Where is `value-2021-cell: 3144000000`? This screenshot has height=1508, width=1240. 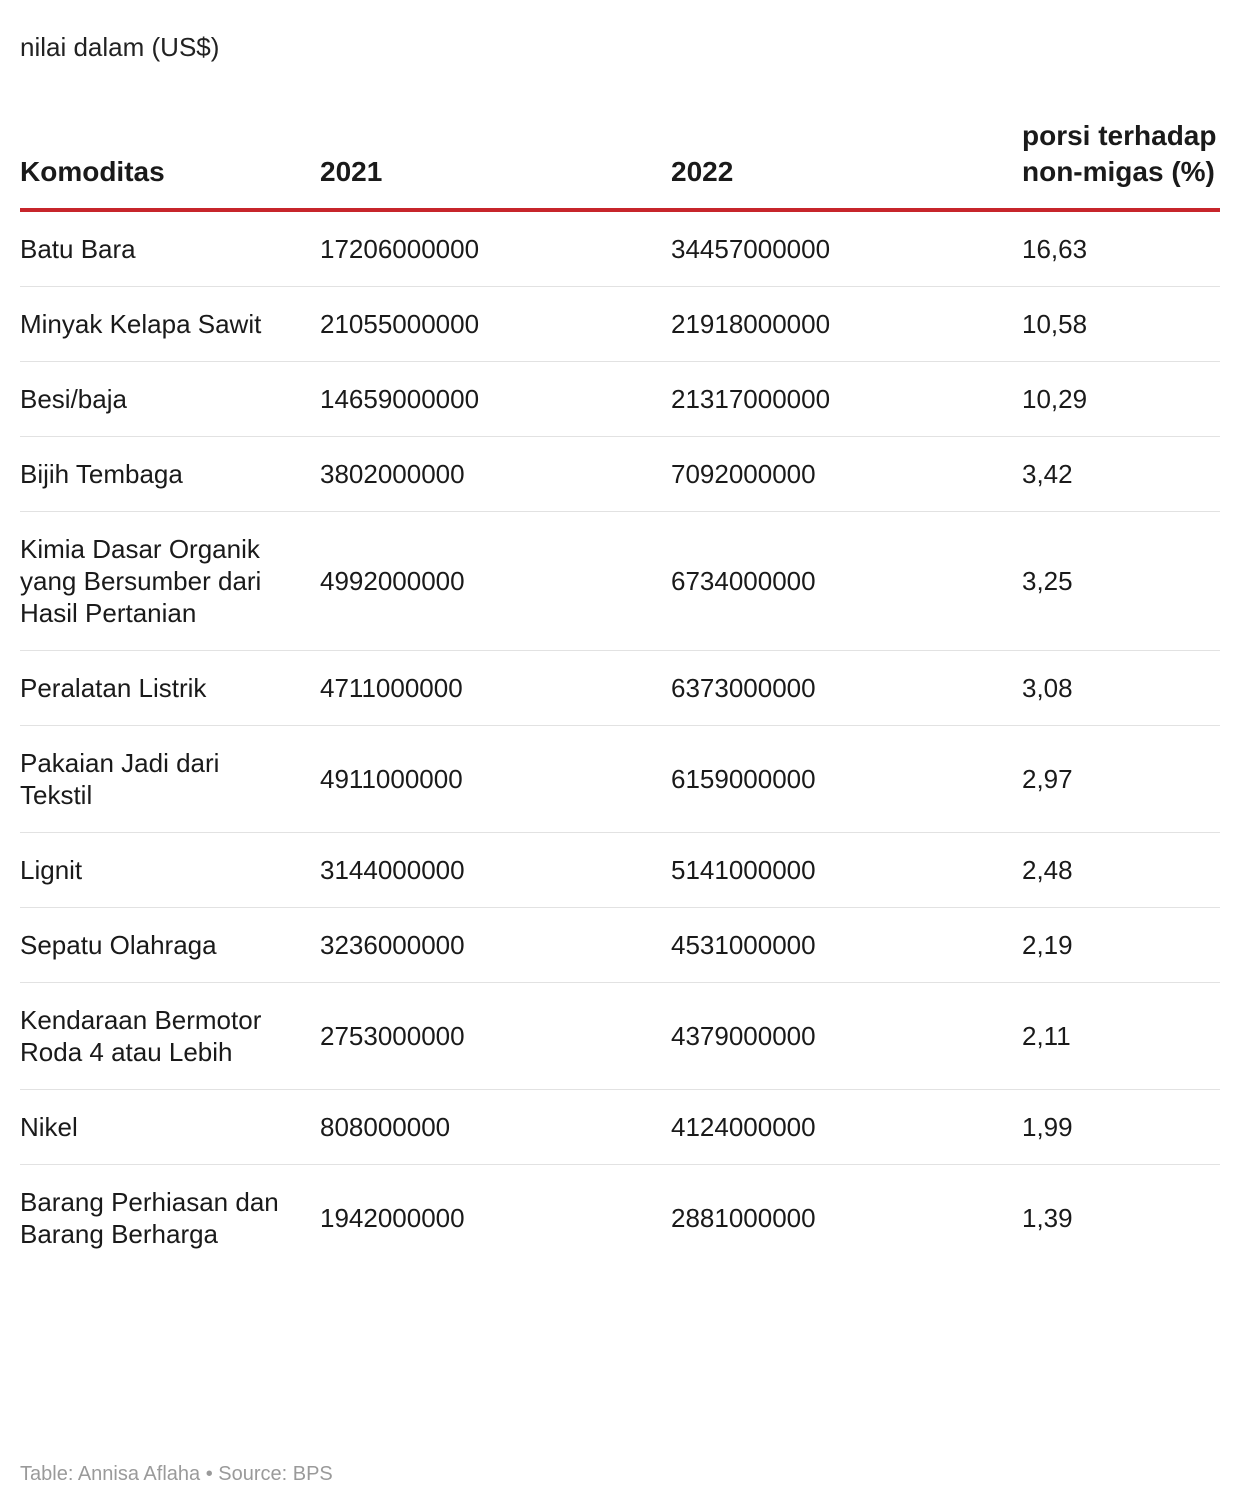 value-2021-cell: 3144000000 is located at coordinates (495, 870).